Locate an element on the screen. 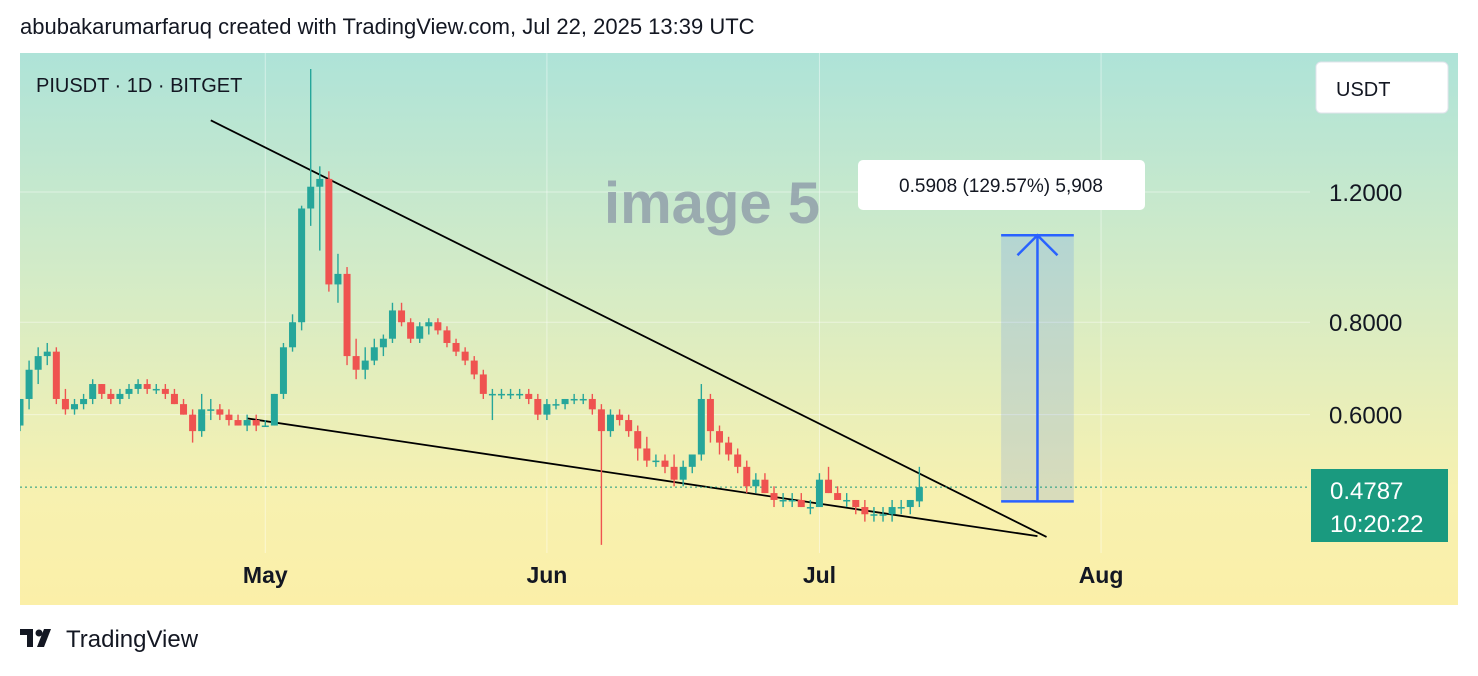 This screenshot has width=1478, height=676. footer-brand: TradingView is located at coordinates (109, 640).